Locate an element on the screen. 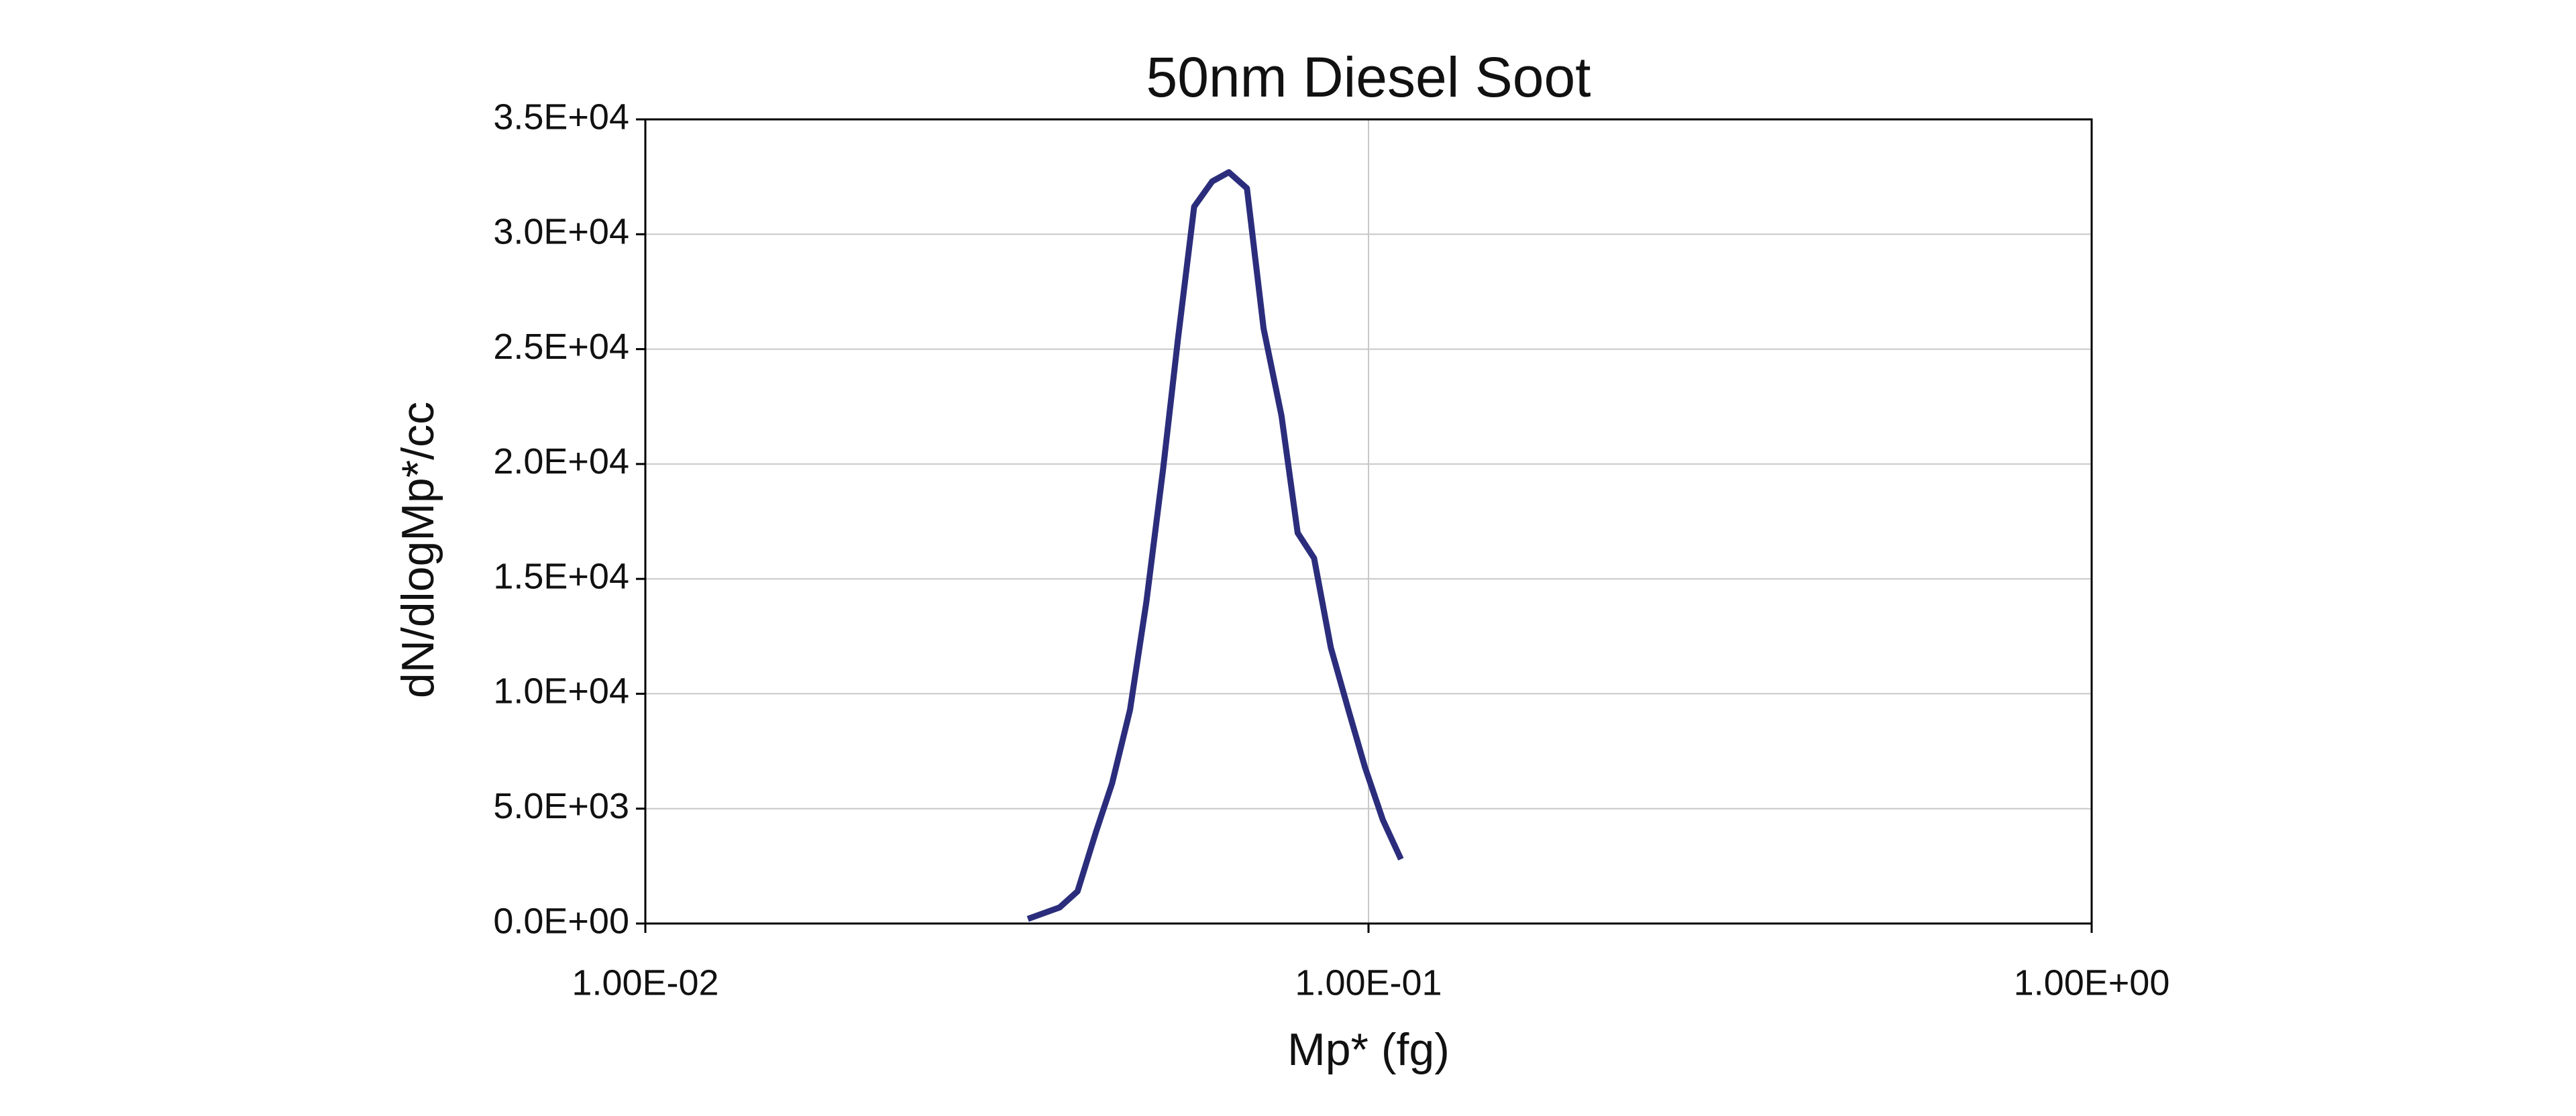 Image resolution: width=2576 pixels, height=1116 pixels. y-tick-label: 3.5E+04 is located at coordinates (561, 117).